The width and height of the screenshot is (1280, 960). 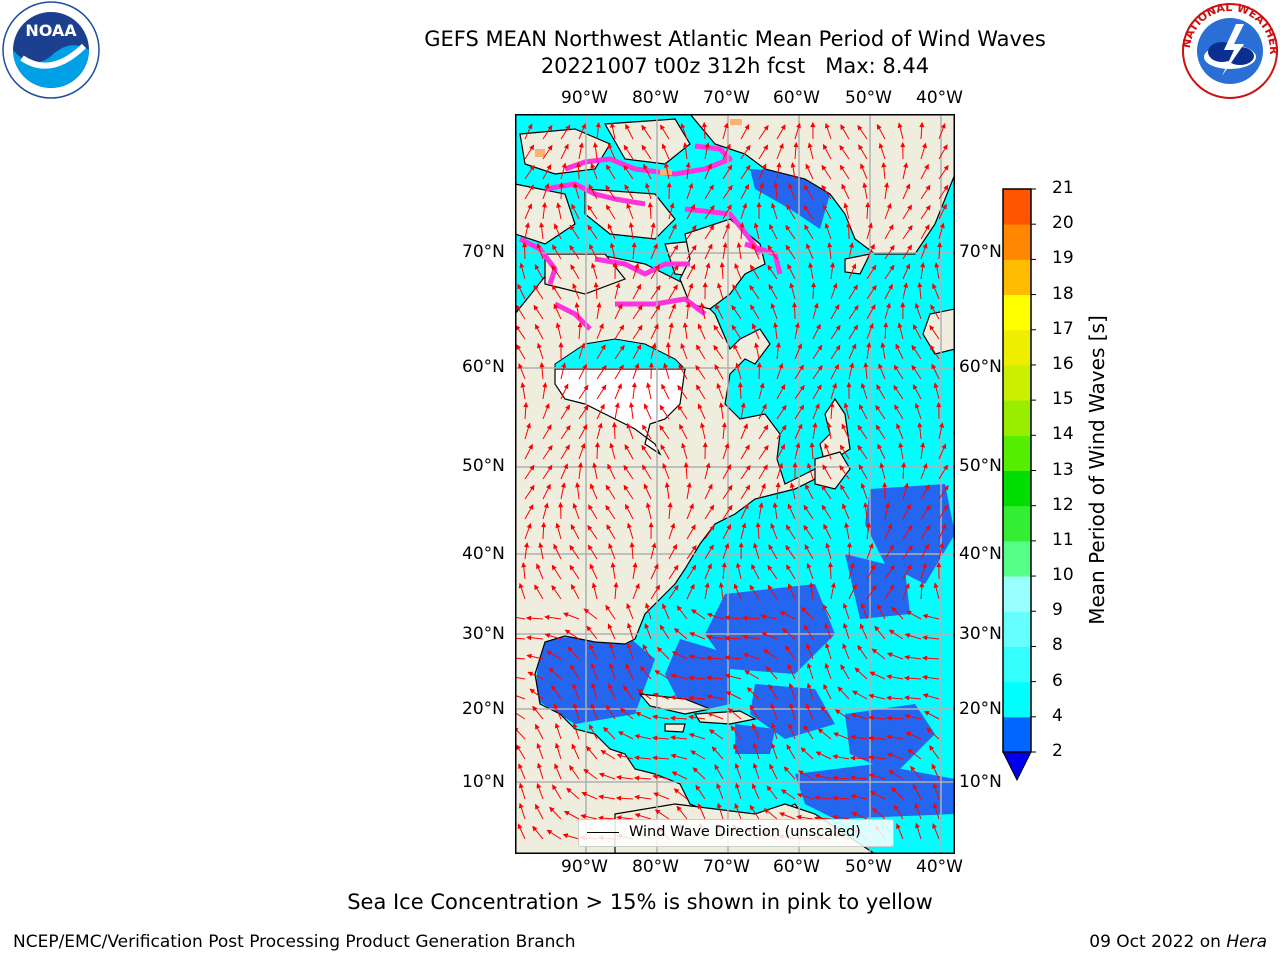 I want to click on wind-wave-arrow, so click(x=520, y=715).